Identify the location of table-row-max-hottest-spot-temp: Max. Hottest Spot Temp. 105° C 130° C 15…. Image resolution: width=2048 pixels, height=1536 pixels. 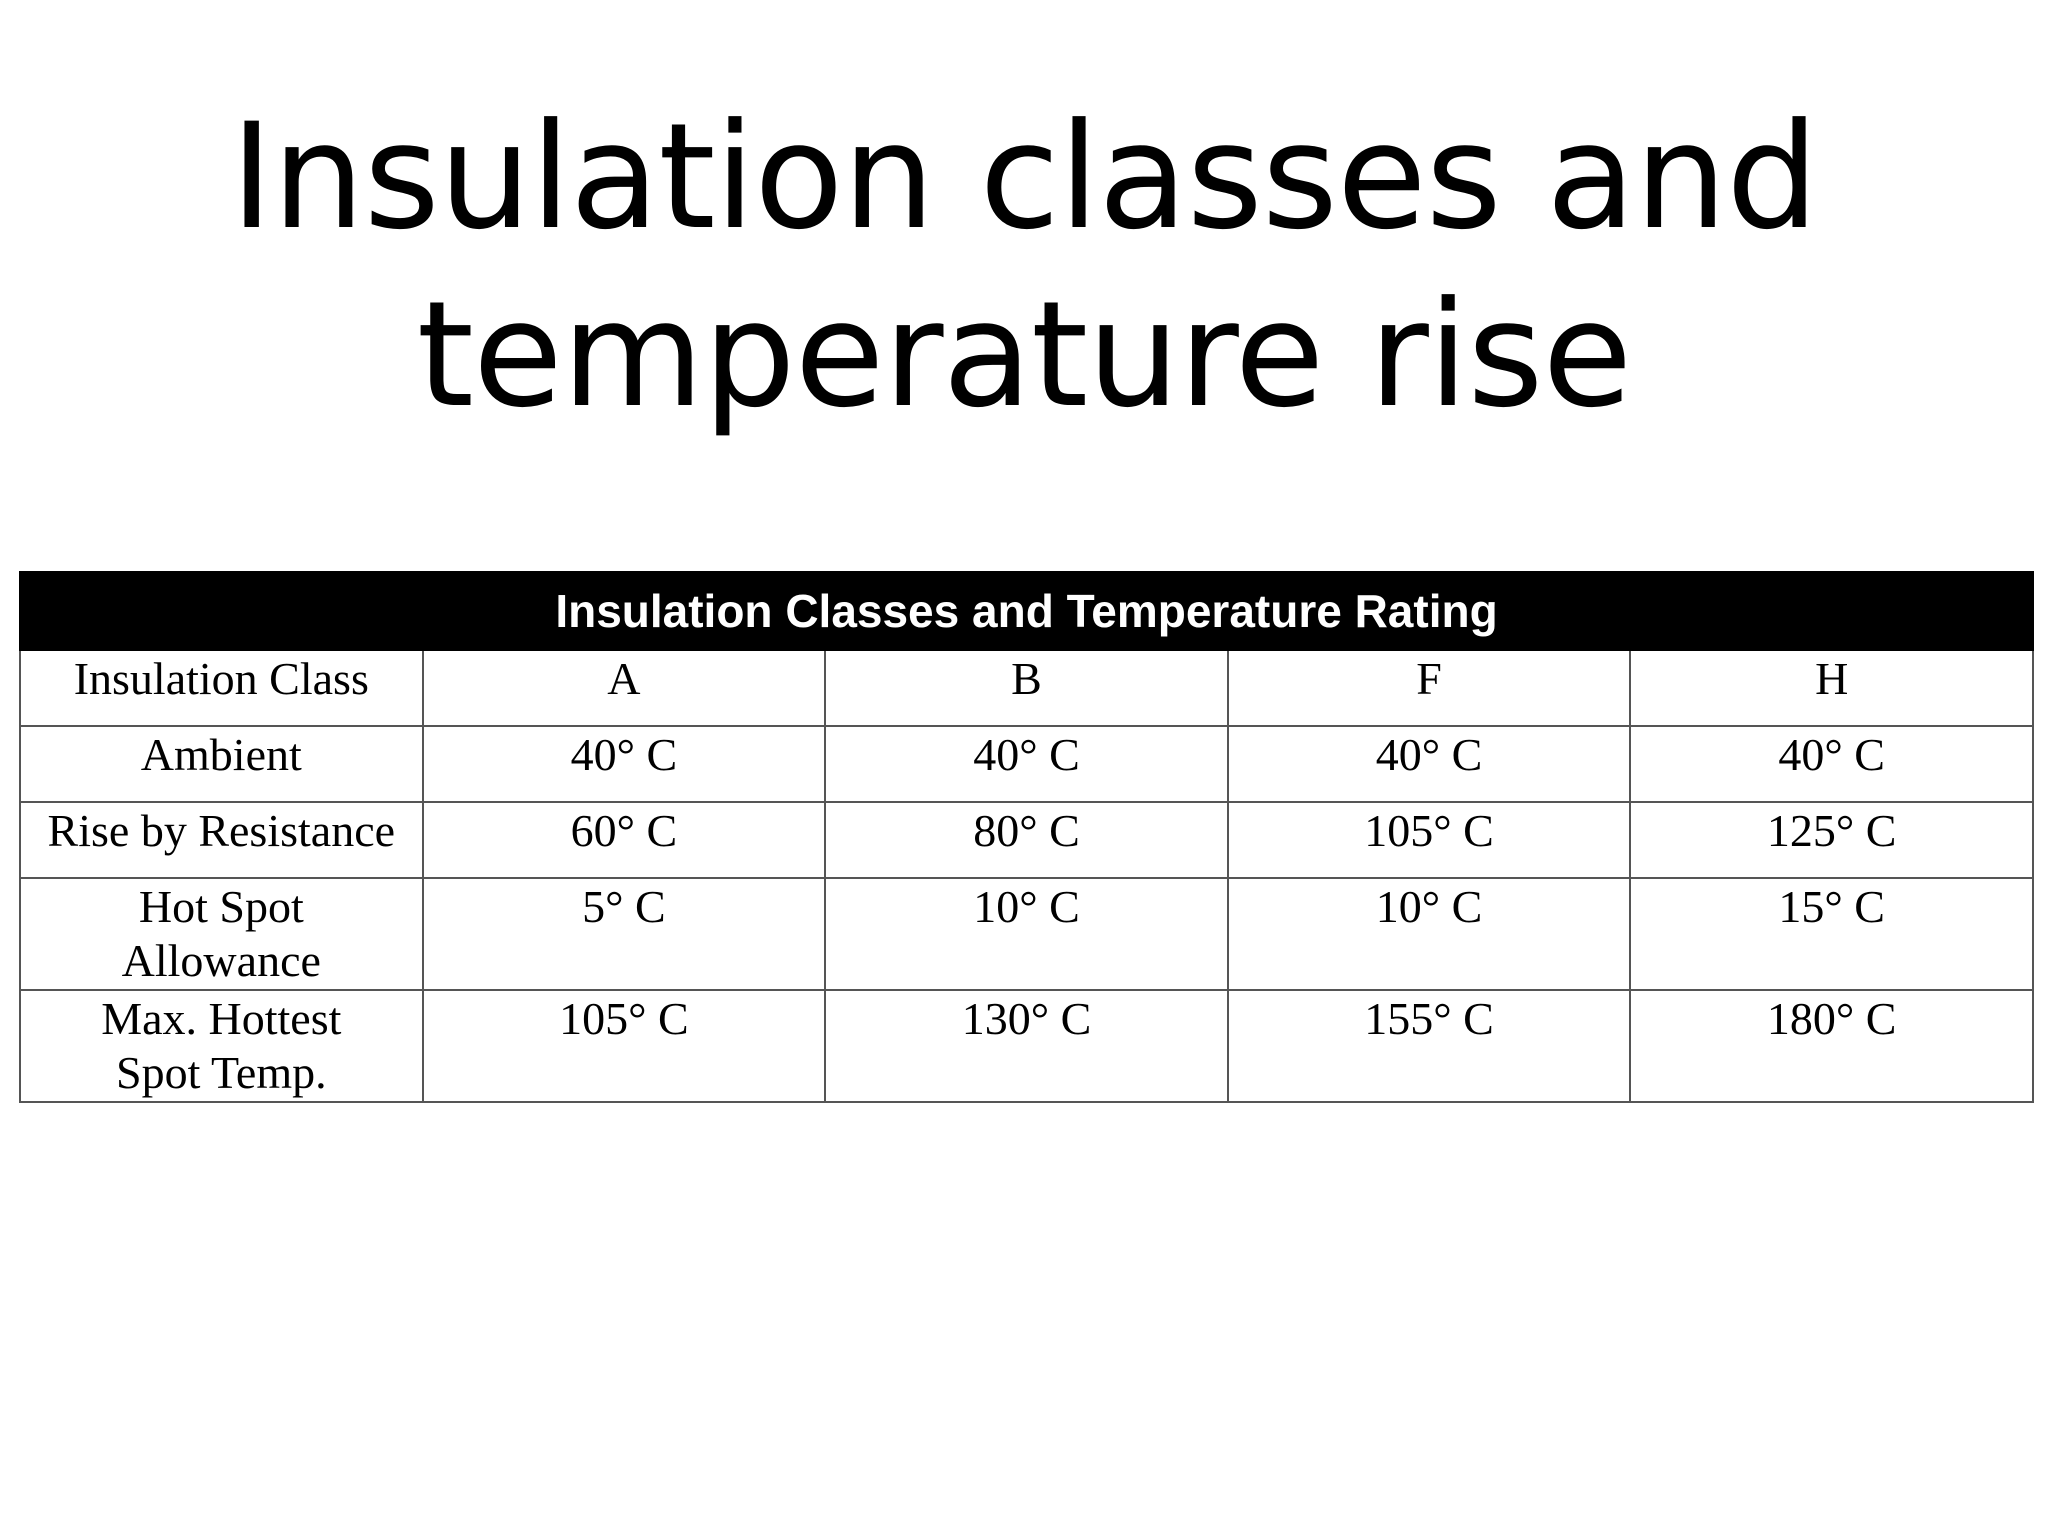
(1026, 1046).